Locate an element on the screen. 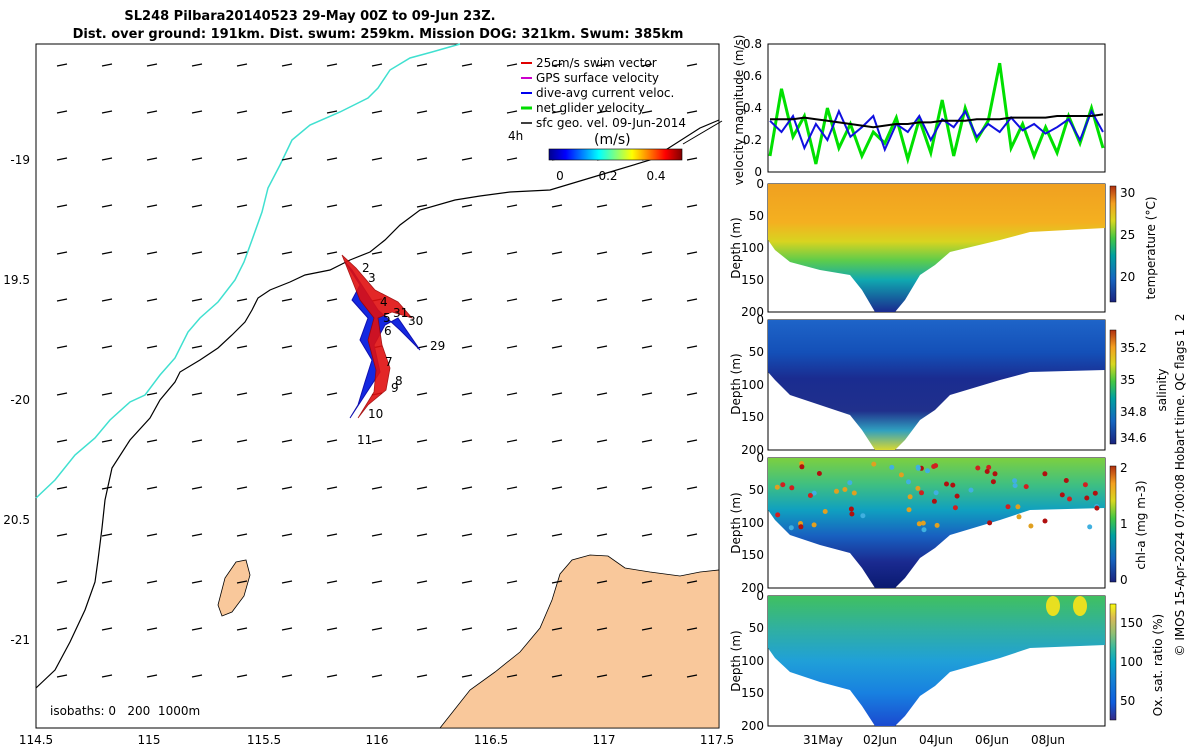 This screenshot has height=750, width=1200. x-tick: 115 is located at coordinates (149, 740).